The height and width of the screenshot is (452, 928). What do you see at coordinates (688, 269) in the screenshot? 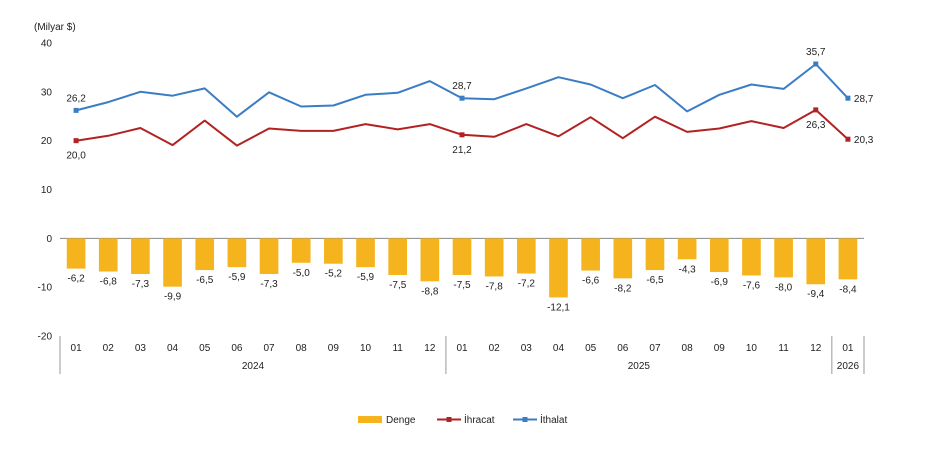
I see `denge-bar-label: -4,3` at bounding box center [688, 269].